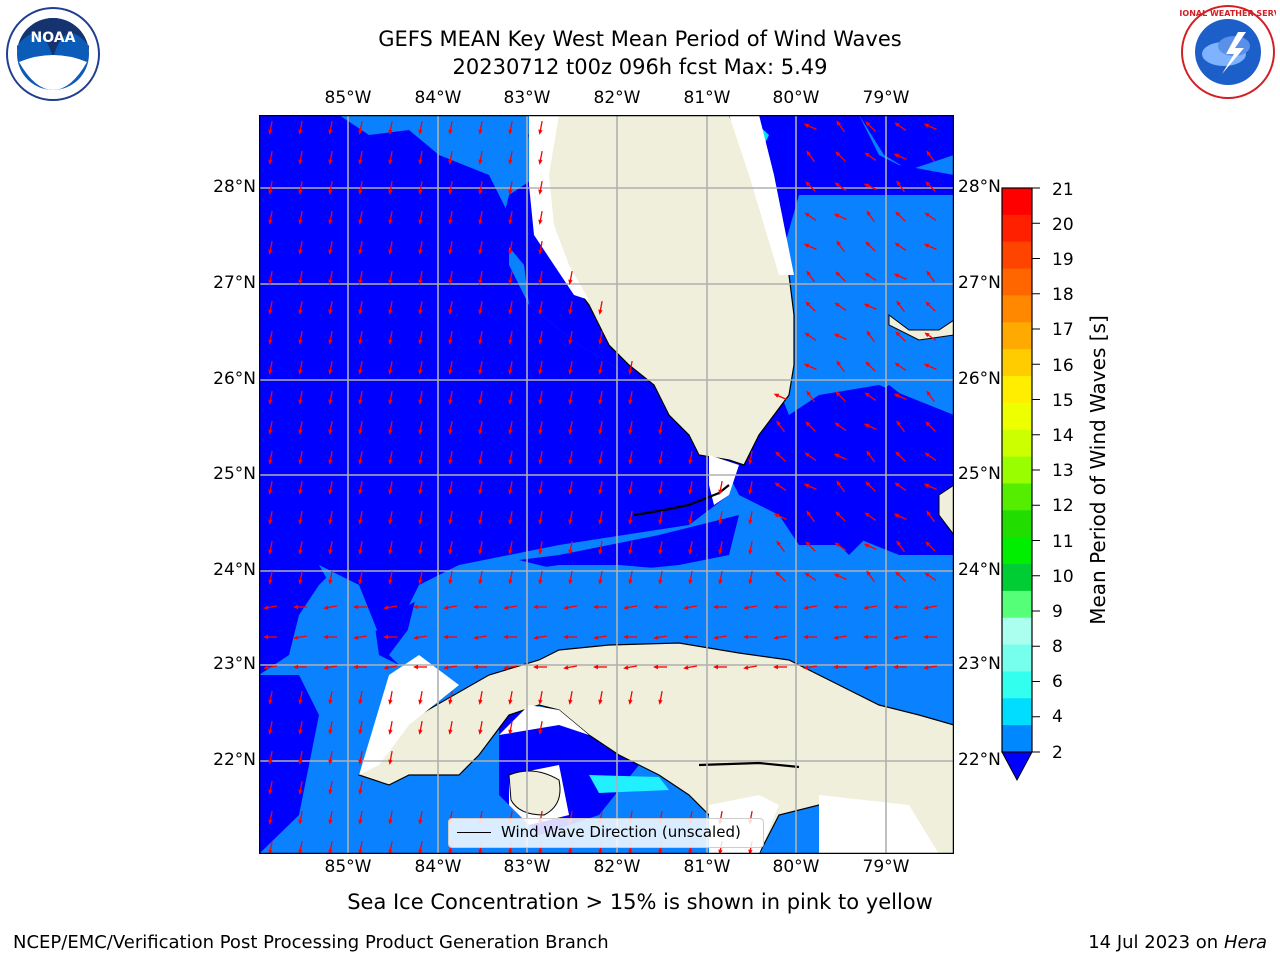 Image resolution: width=1280 pixels, height=960 pixels. I want to click on legend-line-sample, so click(474, 832).